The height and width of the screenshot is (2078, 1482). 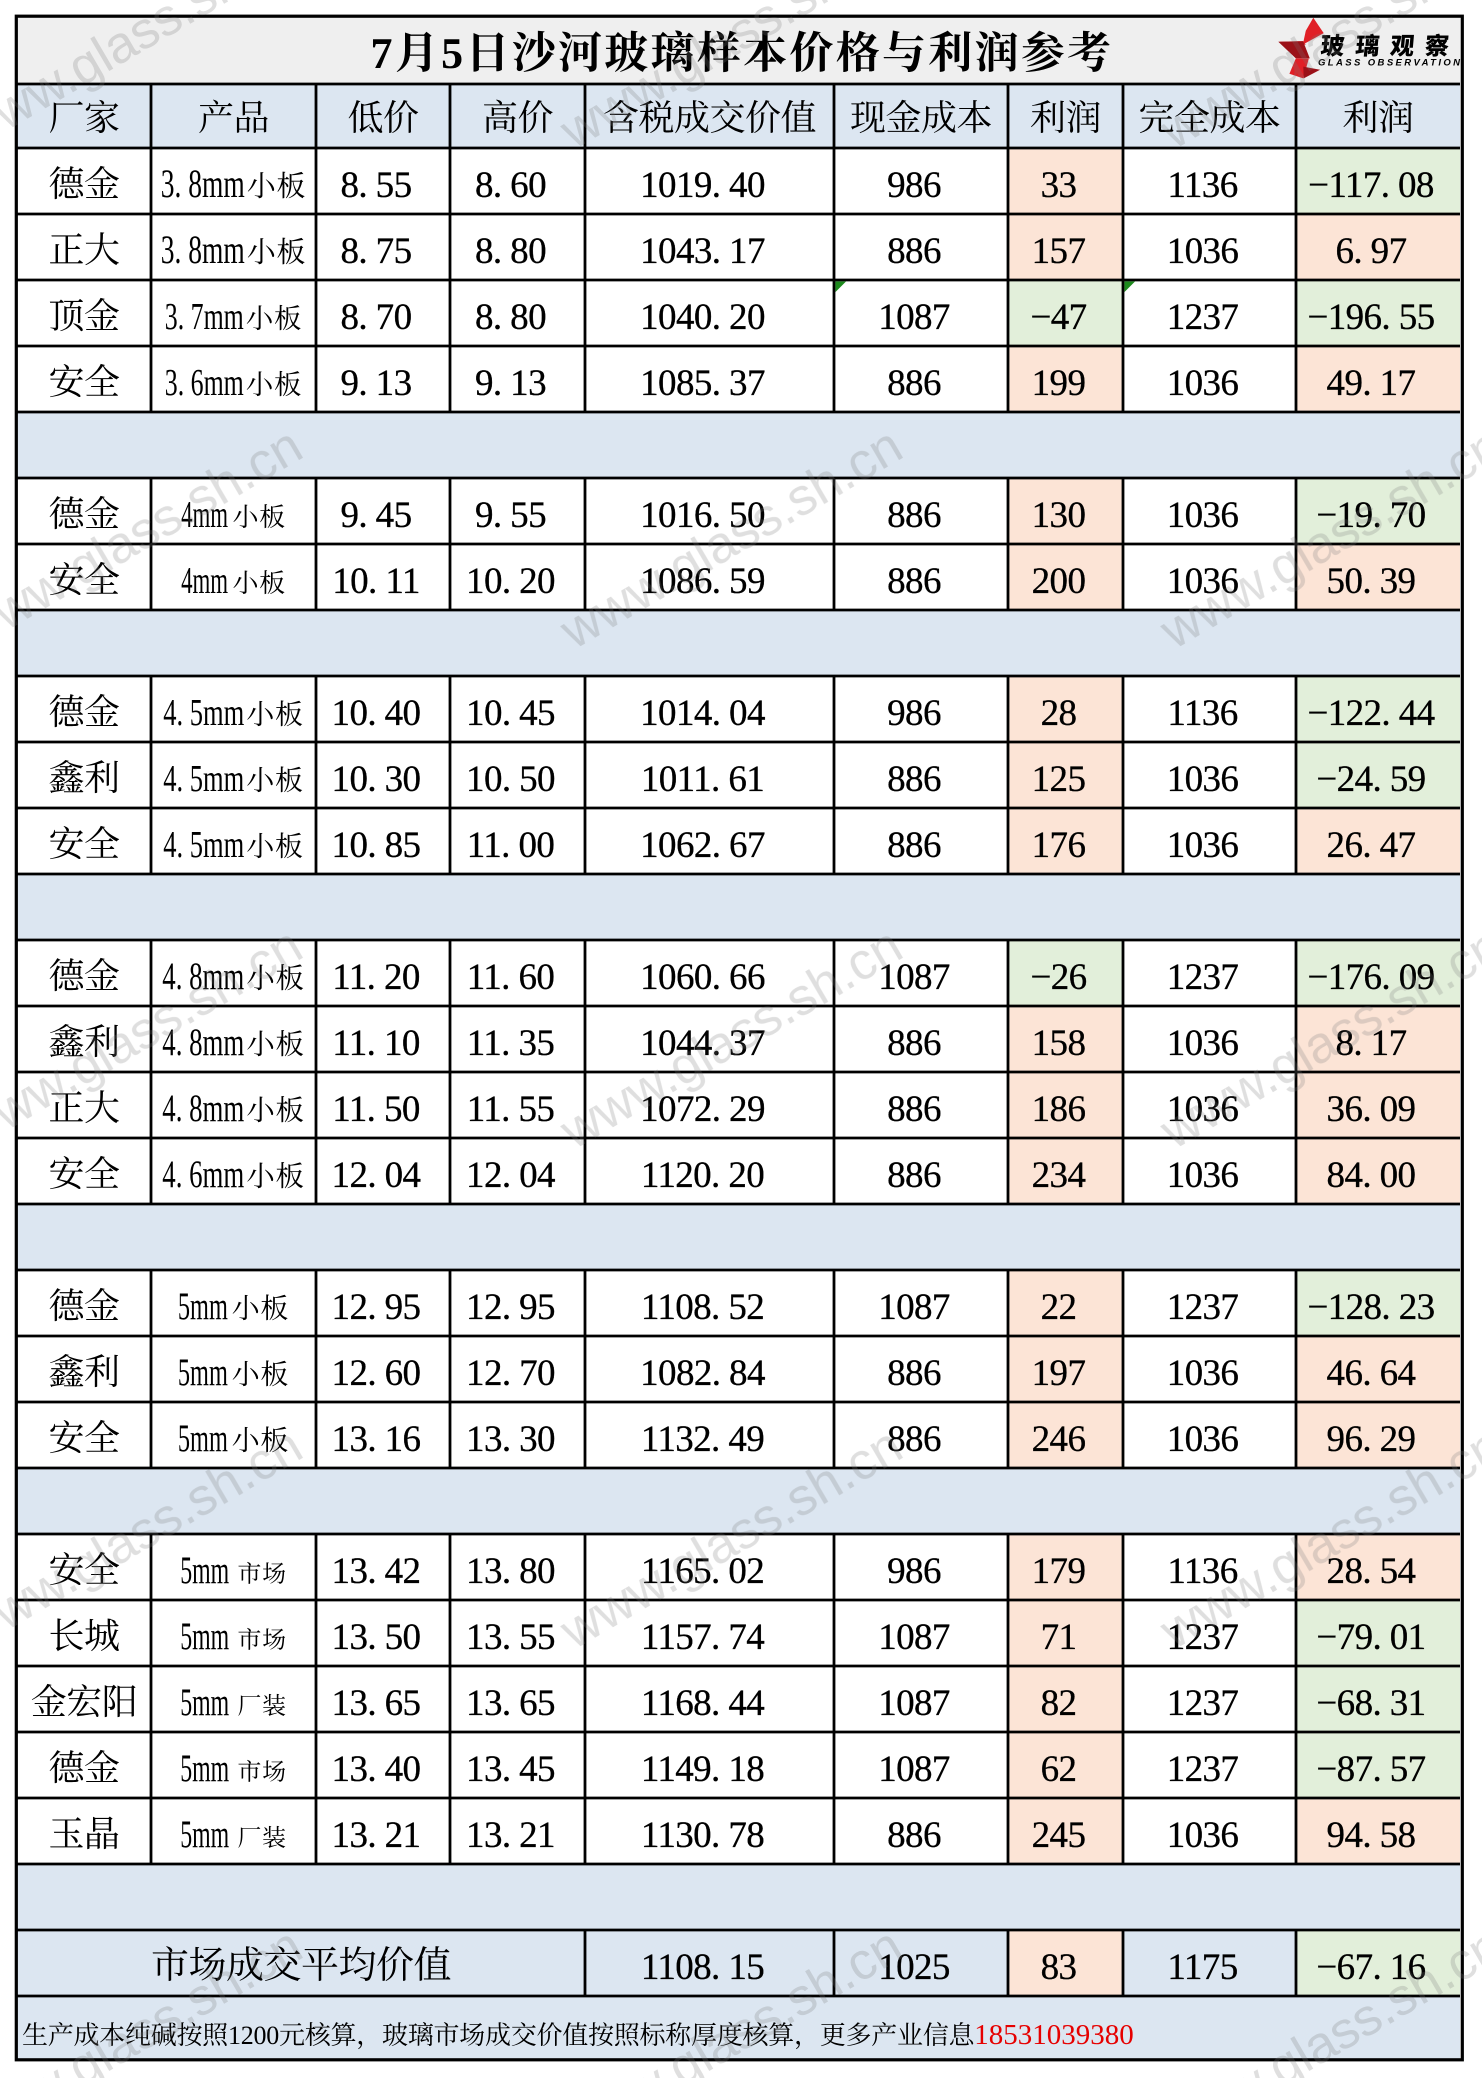 What do you see at coordinates (702, 713) in the screenshot?
I see `svg-text: 1014. 04` at bounding box center [702, 713].